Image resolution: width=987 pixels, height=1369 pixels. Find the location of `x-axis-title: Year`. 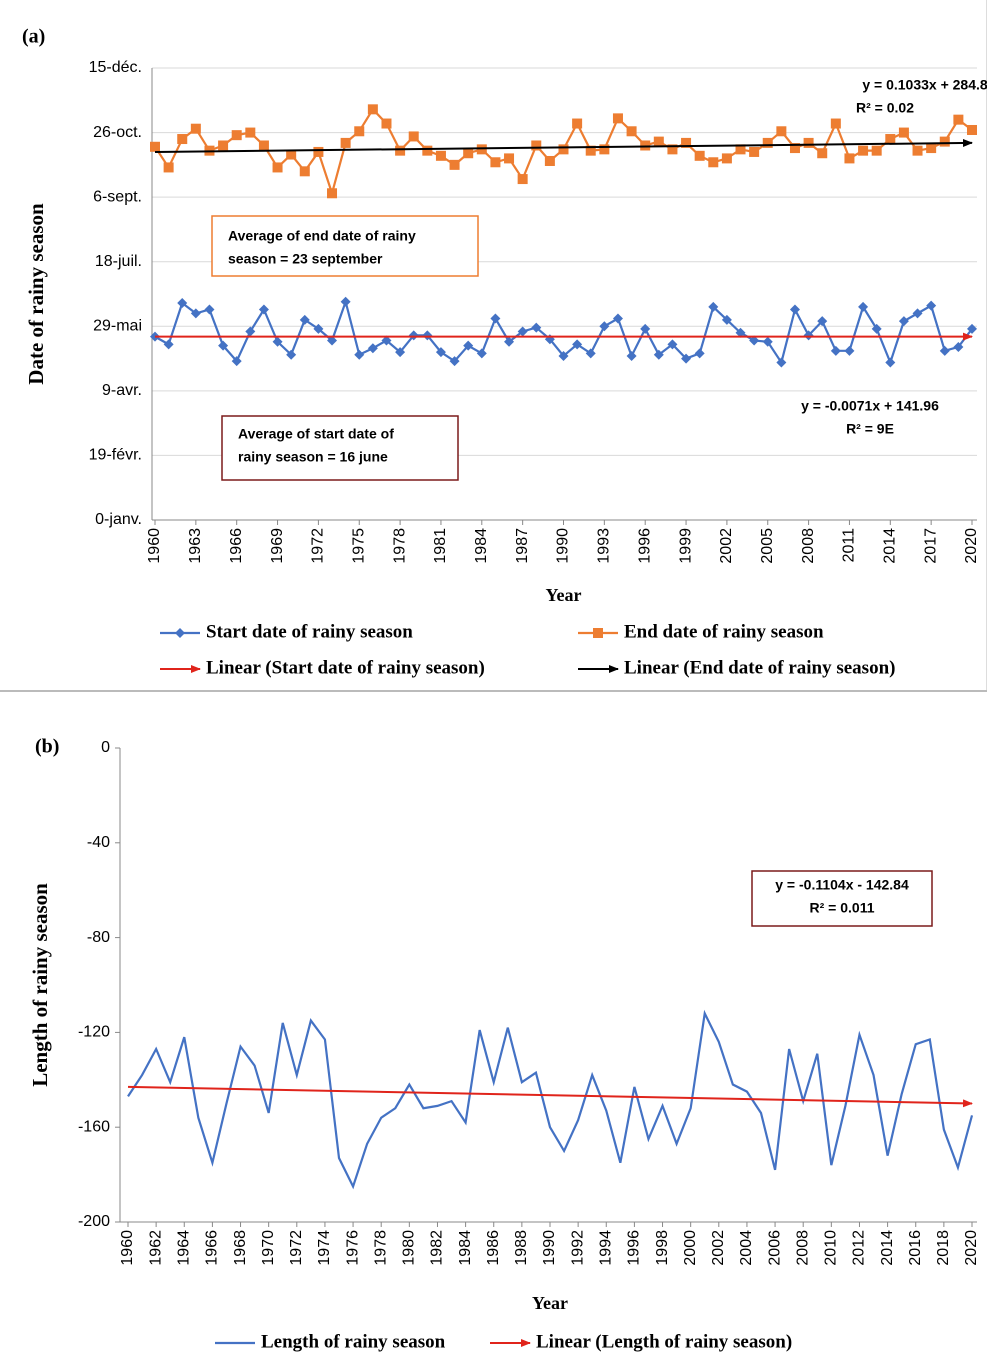

x-axis-title: Year is located at coordinates (564, 595).